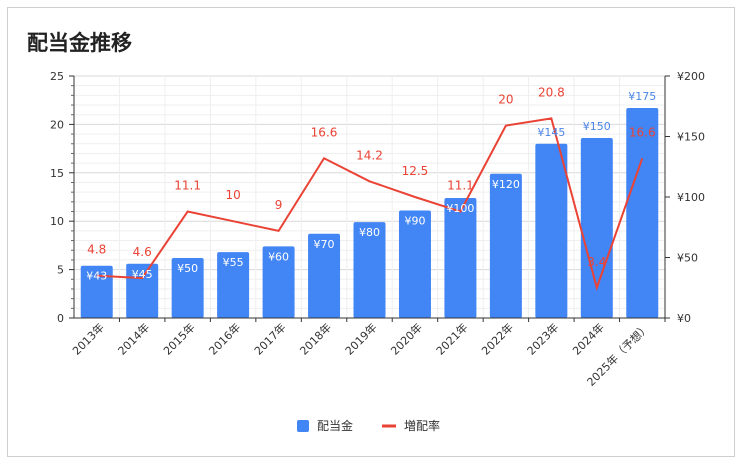  Describe the element at coordinates (596, 262) in the screenshot. I see `rate-value-label: 3.4` at that location.